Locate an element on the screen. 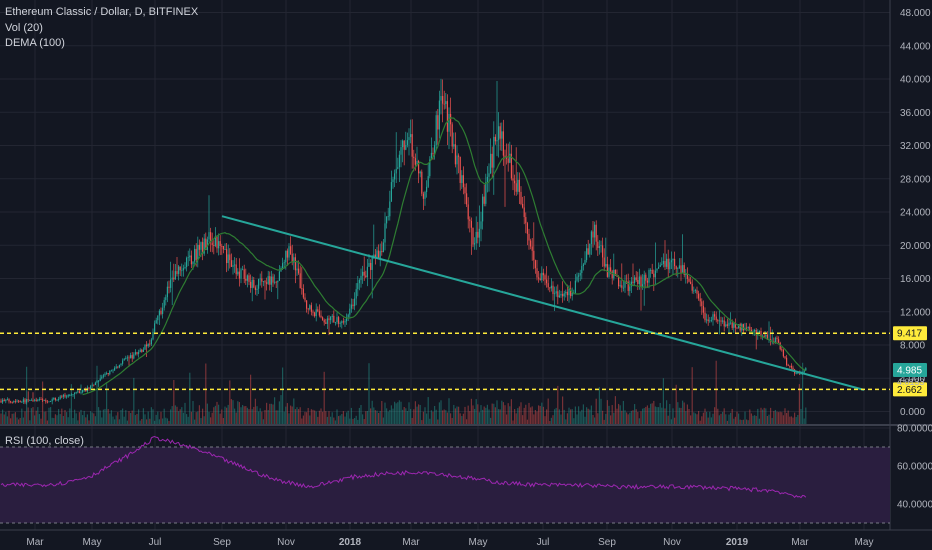 The height and width of the screenshot is (550, 932). price-tick-label: 24.000 is located at coordinates (915, 213).